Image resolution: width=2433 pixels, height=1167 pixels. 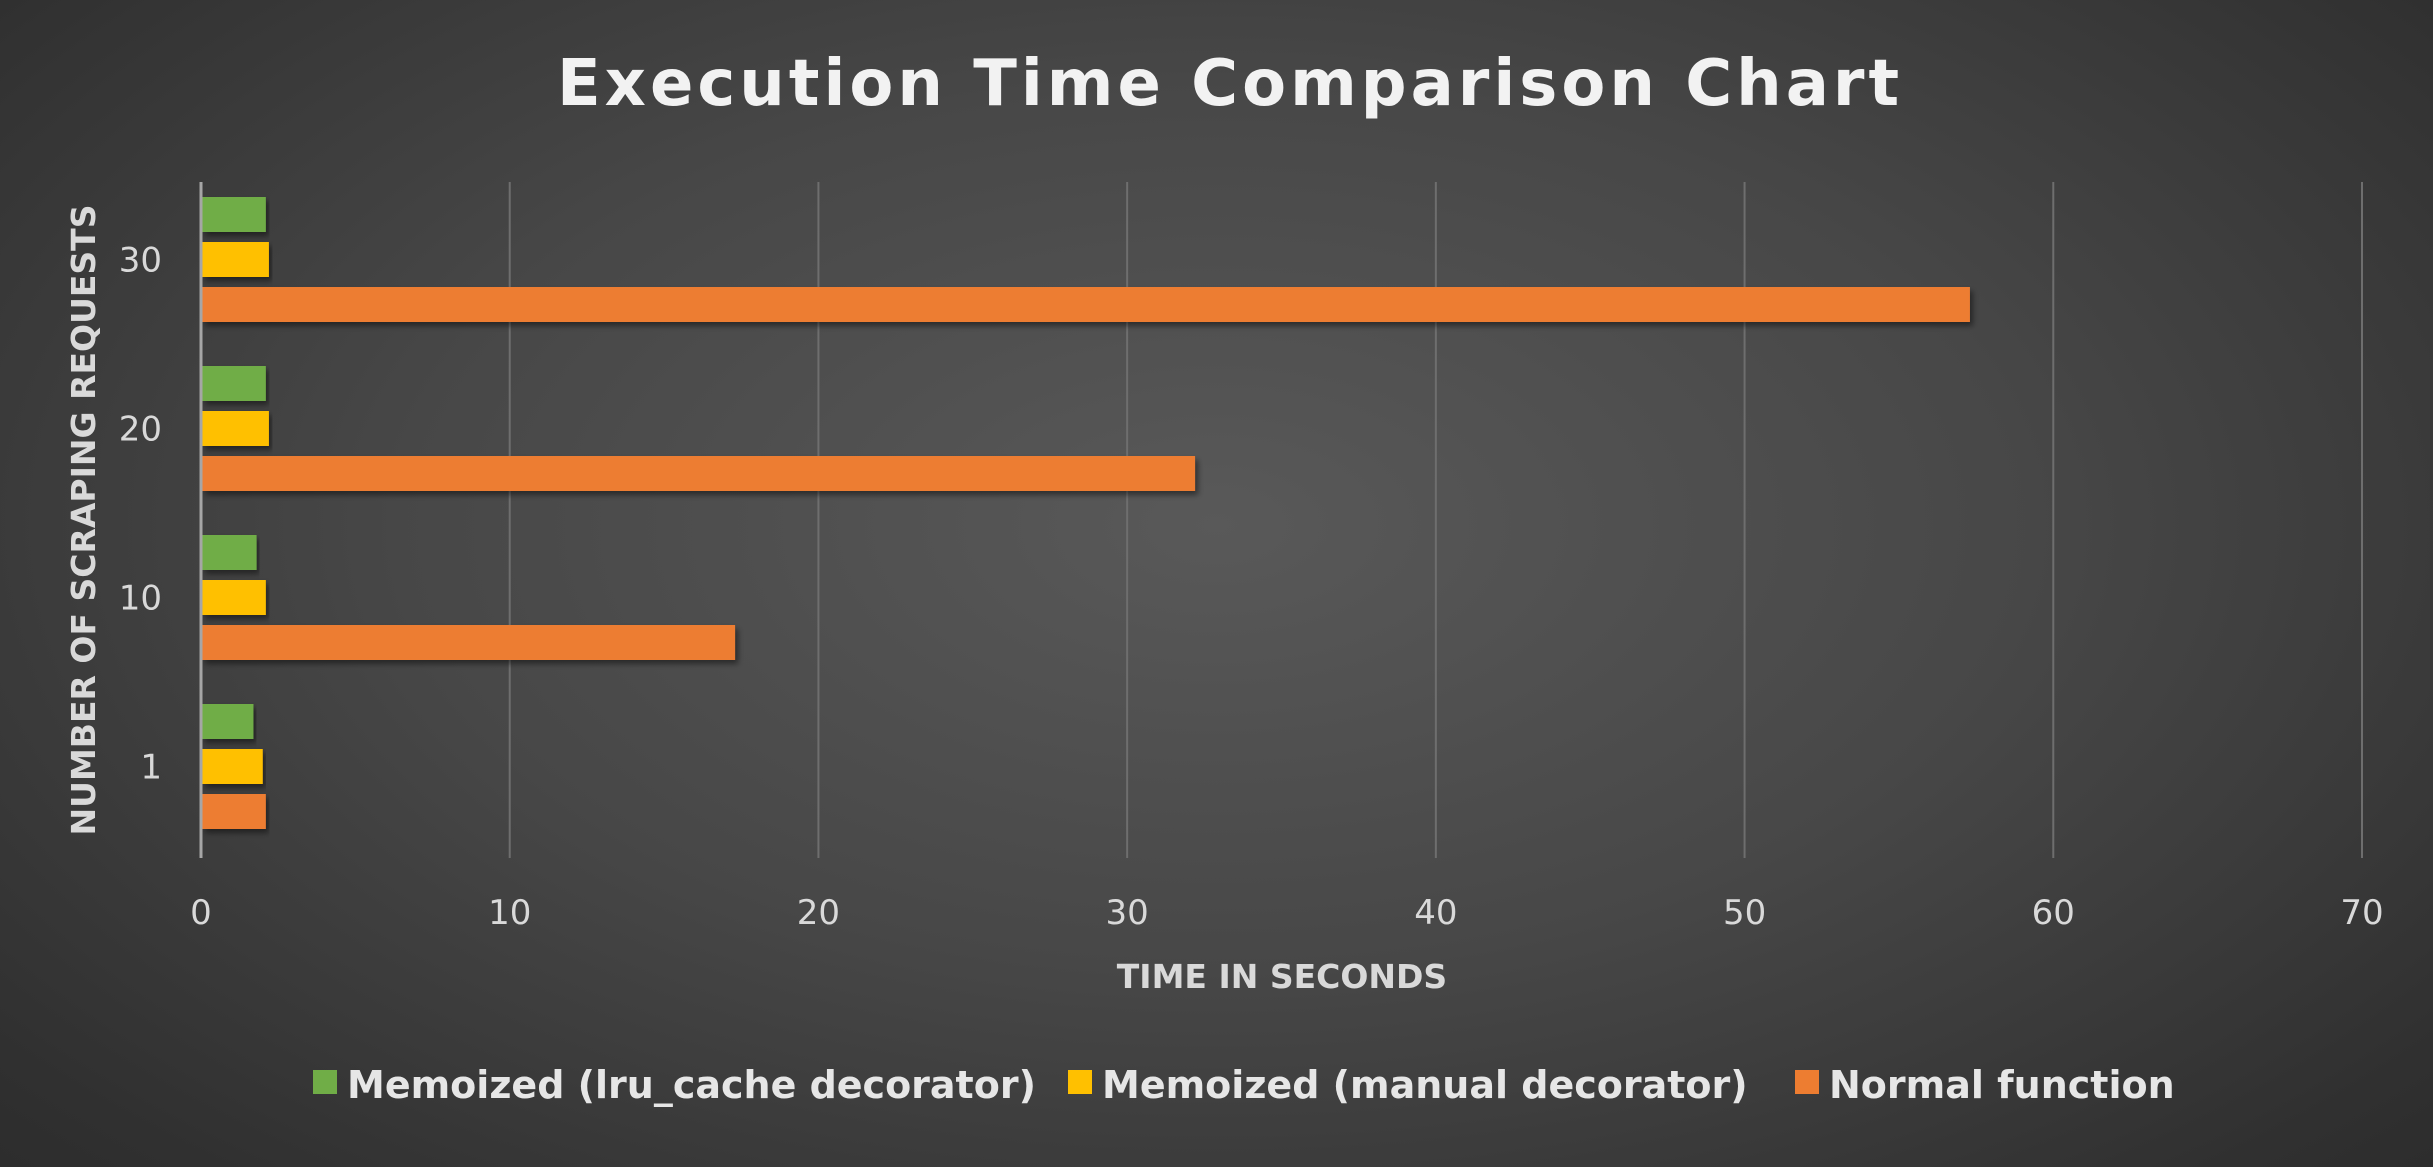 I want to click on x-tick-label: 60, so click(x=2053, y=913).